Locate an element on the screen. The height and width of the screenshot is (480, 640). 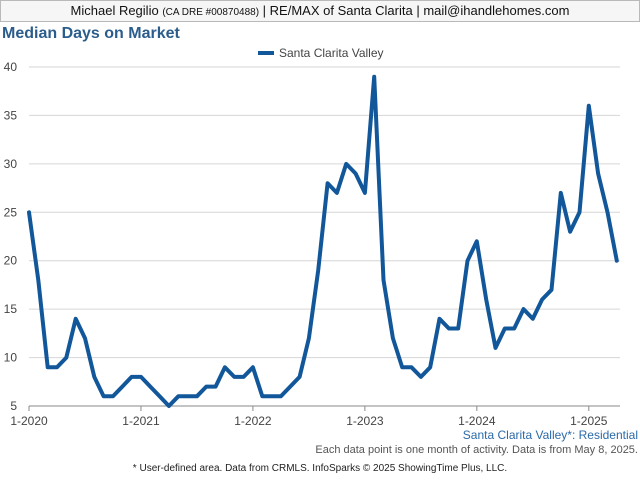
x-tick-label: 1-2021 is located at coordinates (141, 421).